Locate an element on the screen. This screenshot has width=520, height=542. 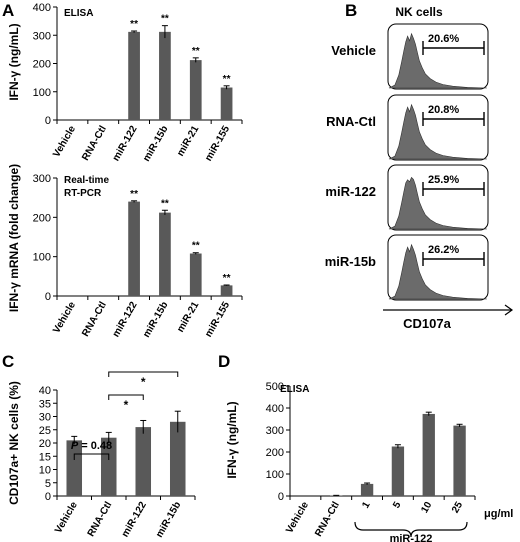
y-tick-label: 500 is located at coordinates (275, 387).